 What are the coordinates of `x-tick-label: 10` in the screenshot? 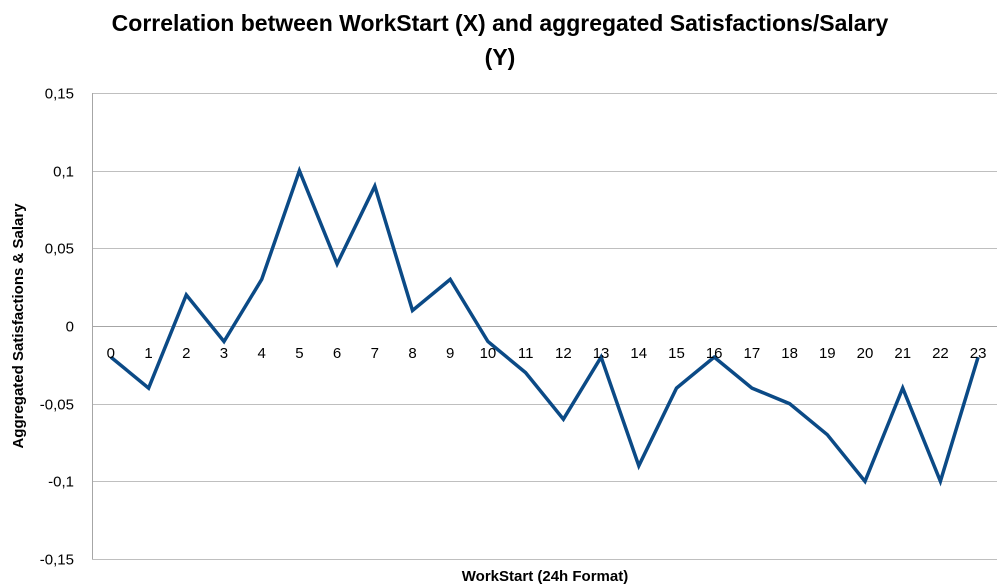 It's located at (488, 353).